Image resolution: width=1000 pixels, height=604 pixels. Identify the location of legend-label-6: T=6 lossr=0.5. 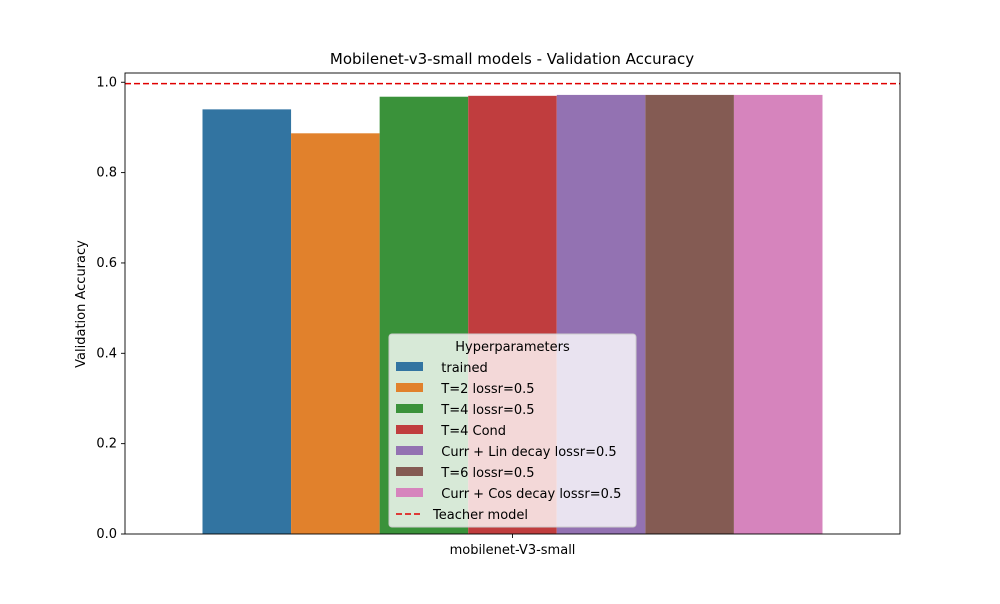
(484, 473).